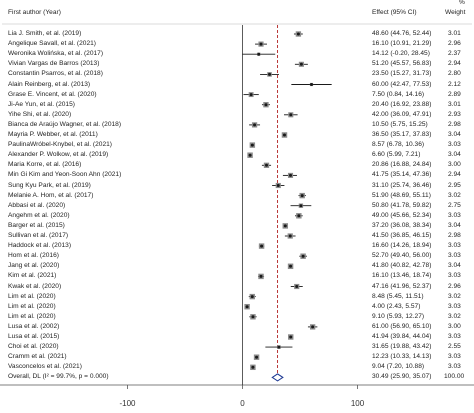 The image size is (474, 413). What do you see at coordinates (54, 64) in the screenshot?
I see `study-label: Vivian Vargas de Barros (2013)` at bounding box center [54, 64].